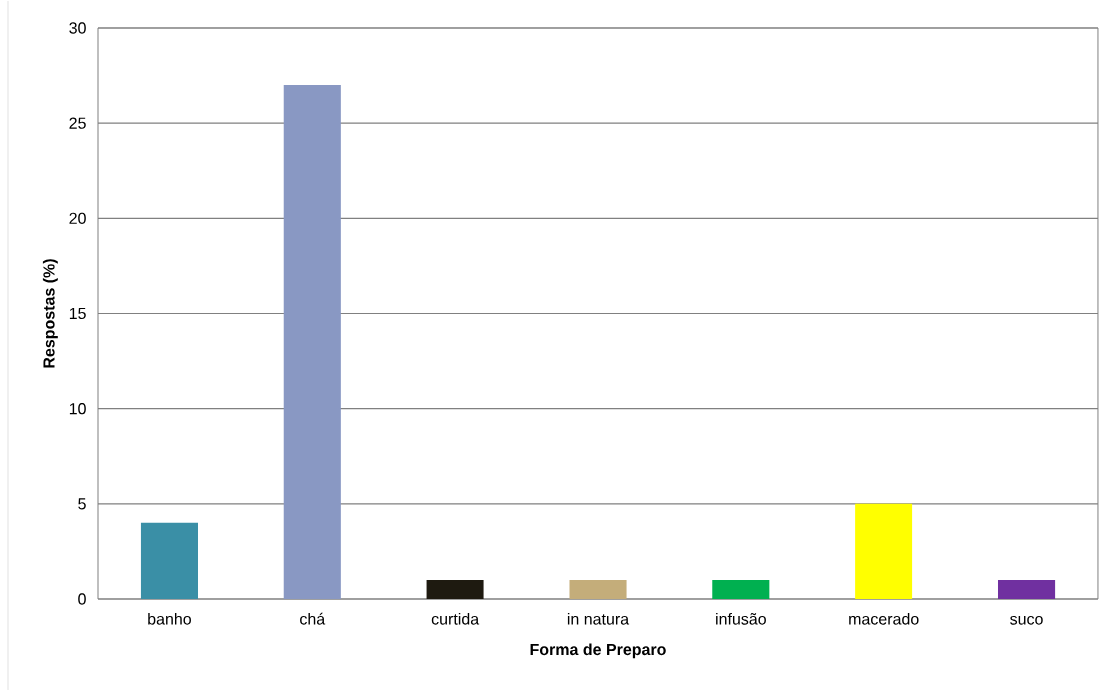  I want to click on y-tick-label: 25, so click(77, 123).